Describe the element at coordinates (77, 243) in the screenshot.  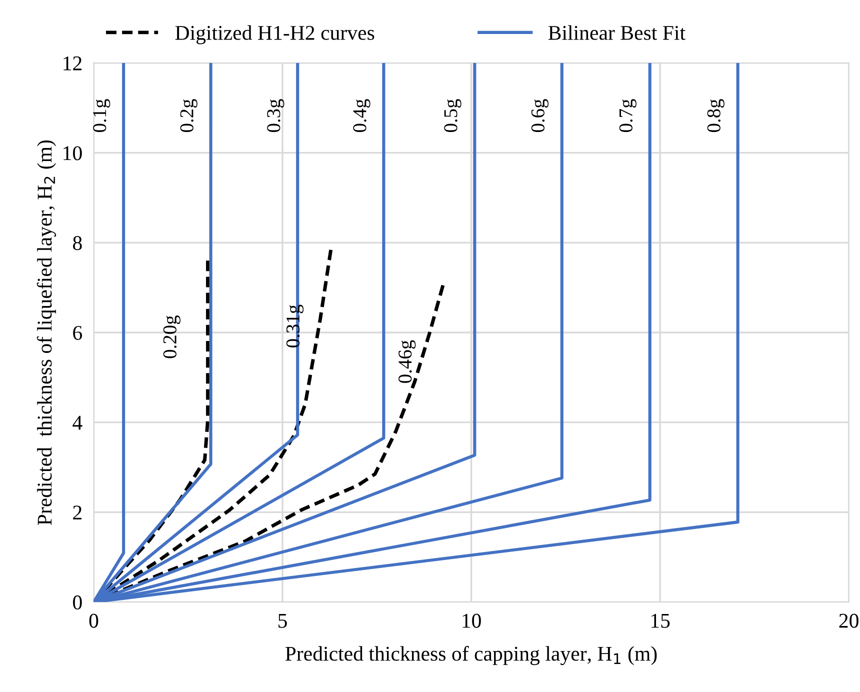
I see `y-tick-label: 8` at that location.